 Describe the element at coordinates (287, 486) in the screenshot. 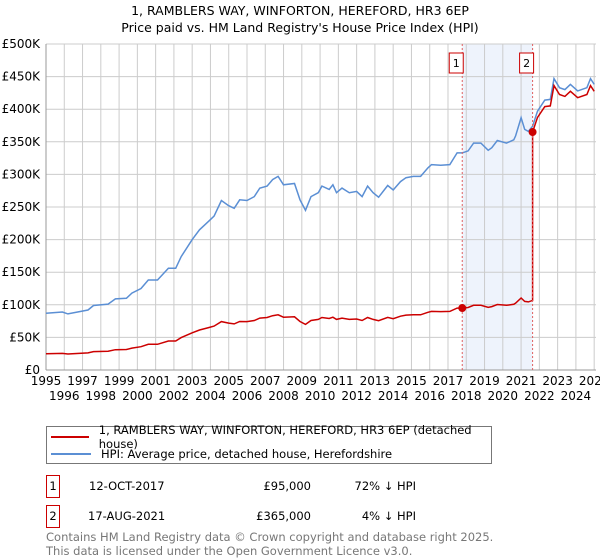

I see `sale-price: £95,000` at that location.